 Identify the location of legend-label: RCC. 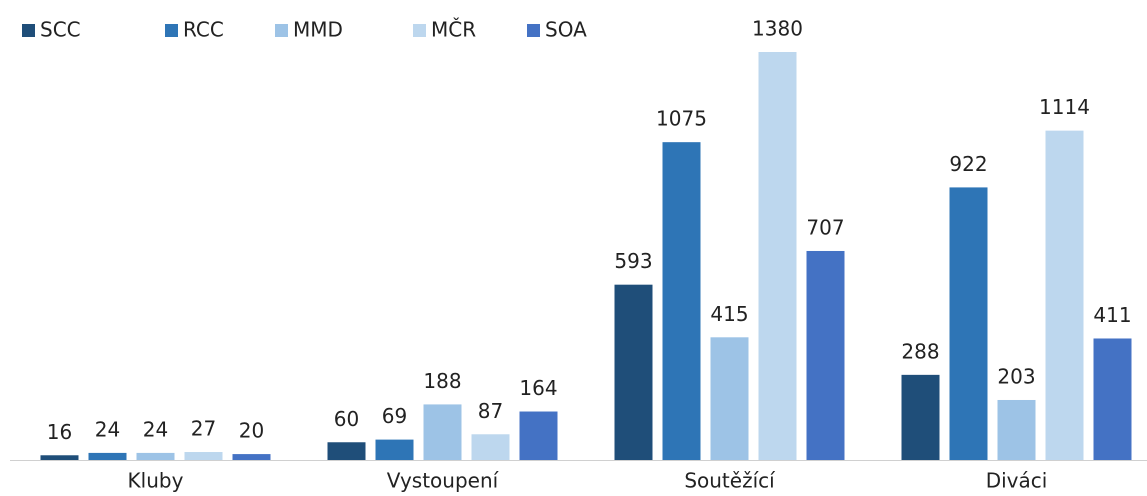
(203, 30).